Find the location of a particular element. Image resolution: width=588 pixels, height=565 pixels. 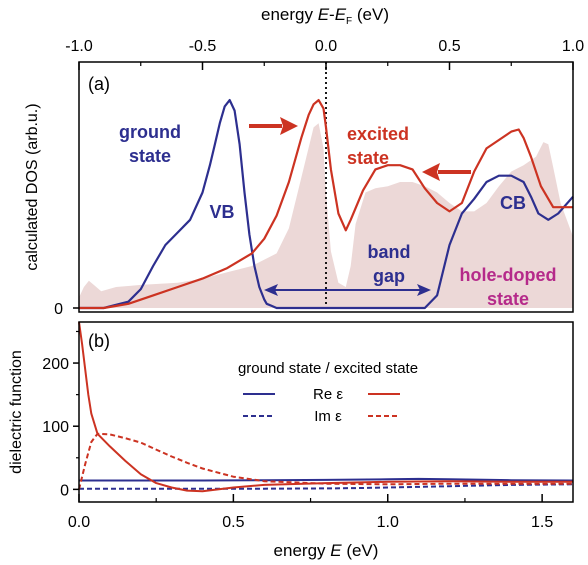

panel-a-top-axis: -1.0 -0.5 0.0 0.5 1.0 is located at coordinates (324, 54).